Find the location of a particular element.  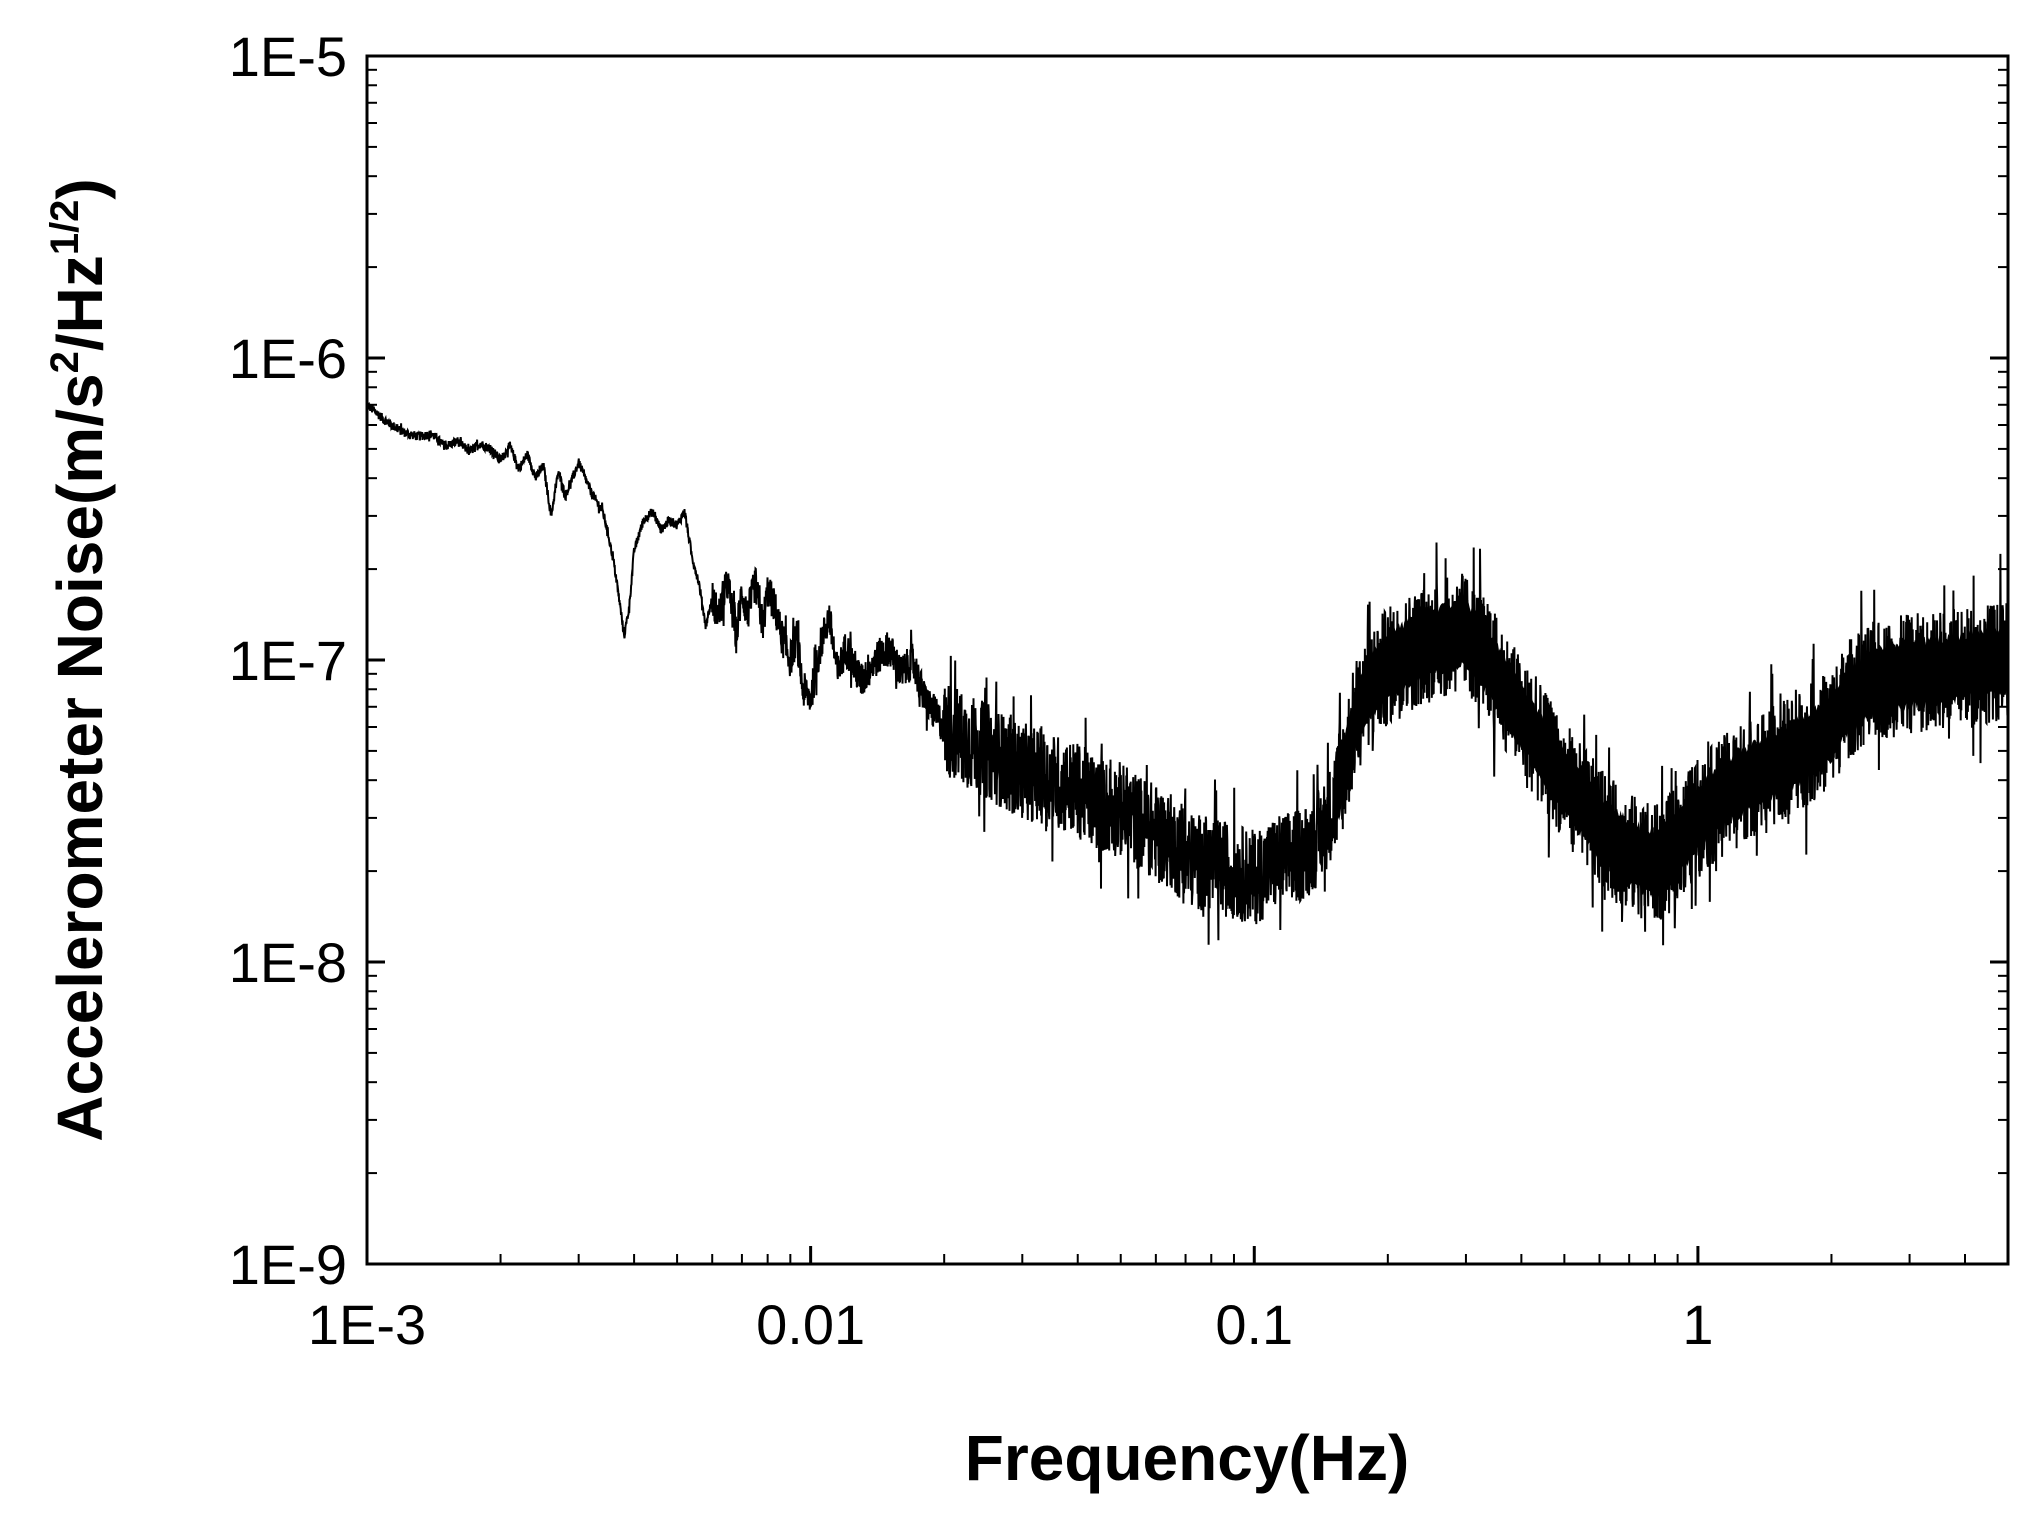

y-tick-label: 1E-9 is located at coordinates (288, 1264).